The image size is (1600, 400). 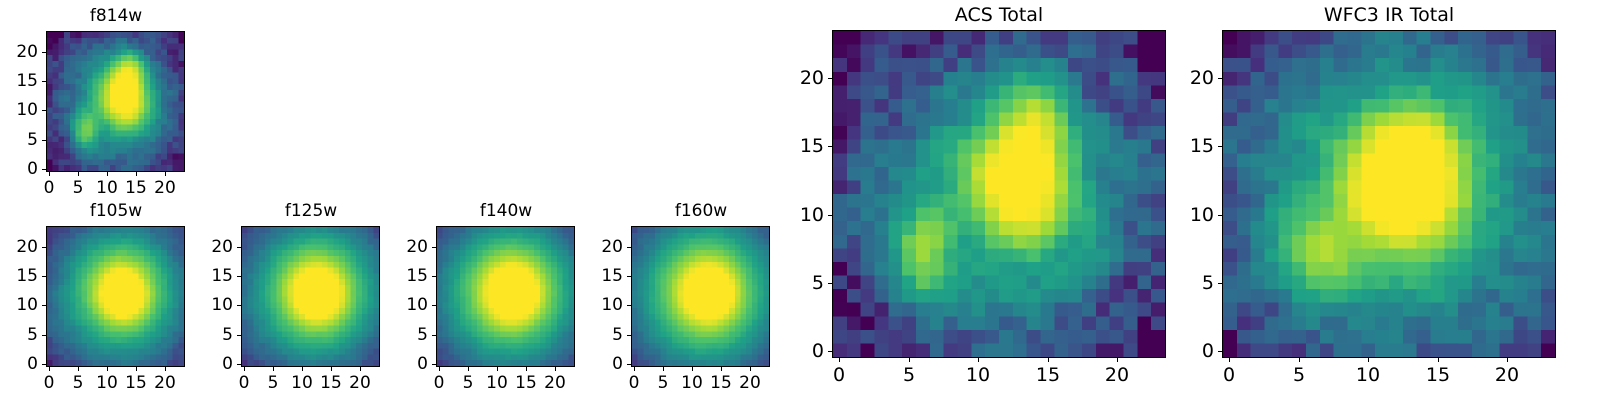 What do you see at coordinates (27, 52) in the screenshot?
I see `yticklabel-f814w-4: 20` at bounding box center [27, 52].